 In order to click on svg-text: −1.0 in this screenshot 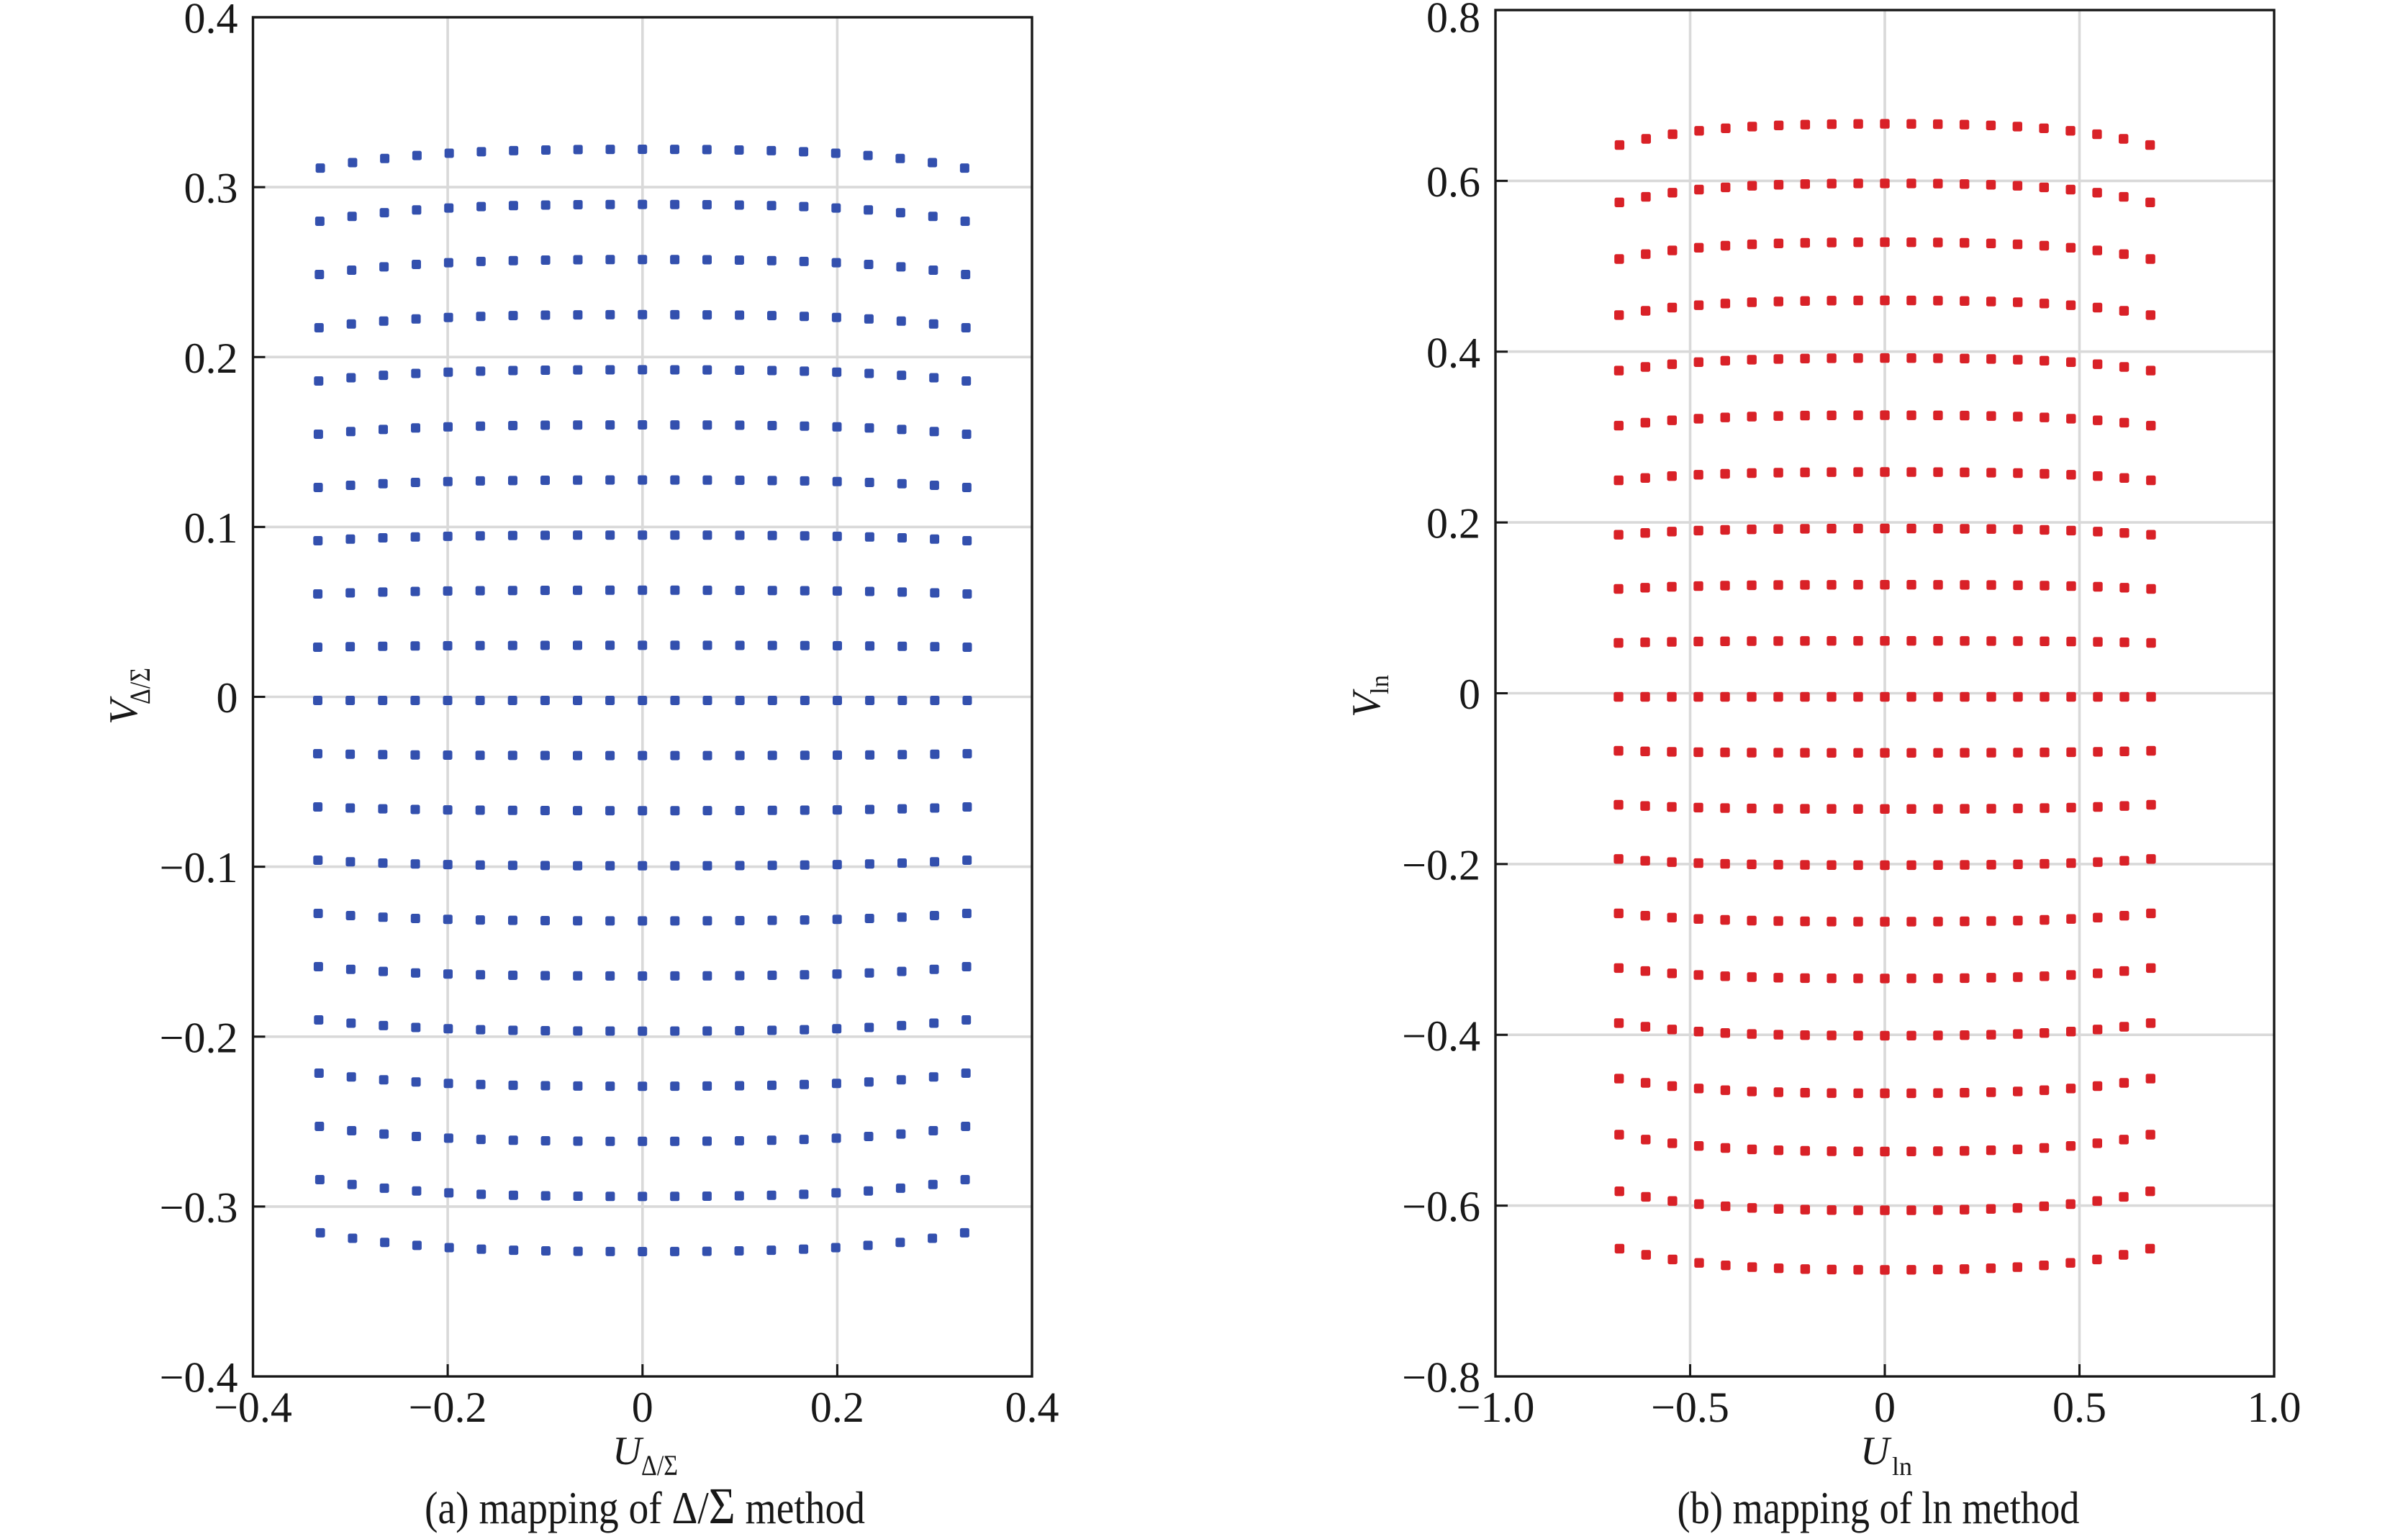, I will do `click(1496, 1407)`.